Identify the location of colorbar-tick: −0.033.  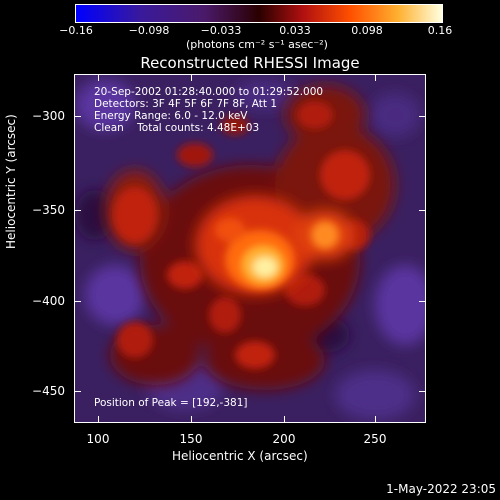
(221, 30).